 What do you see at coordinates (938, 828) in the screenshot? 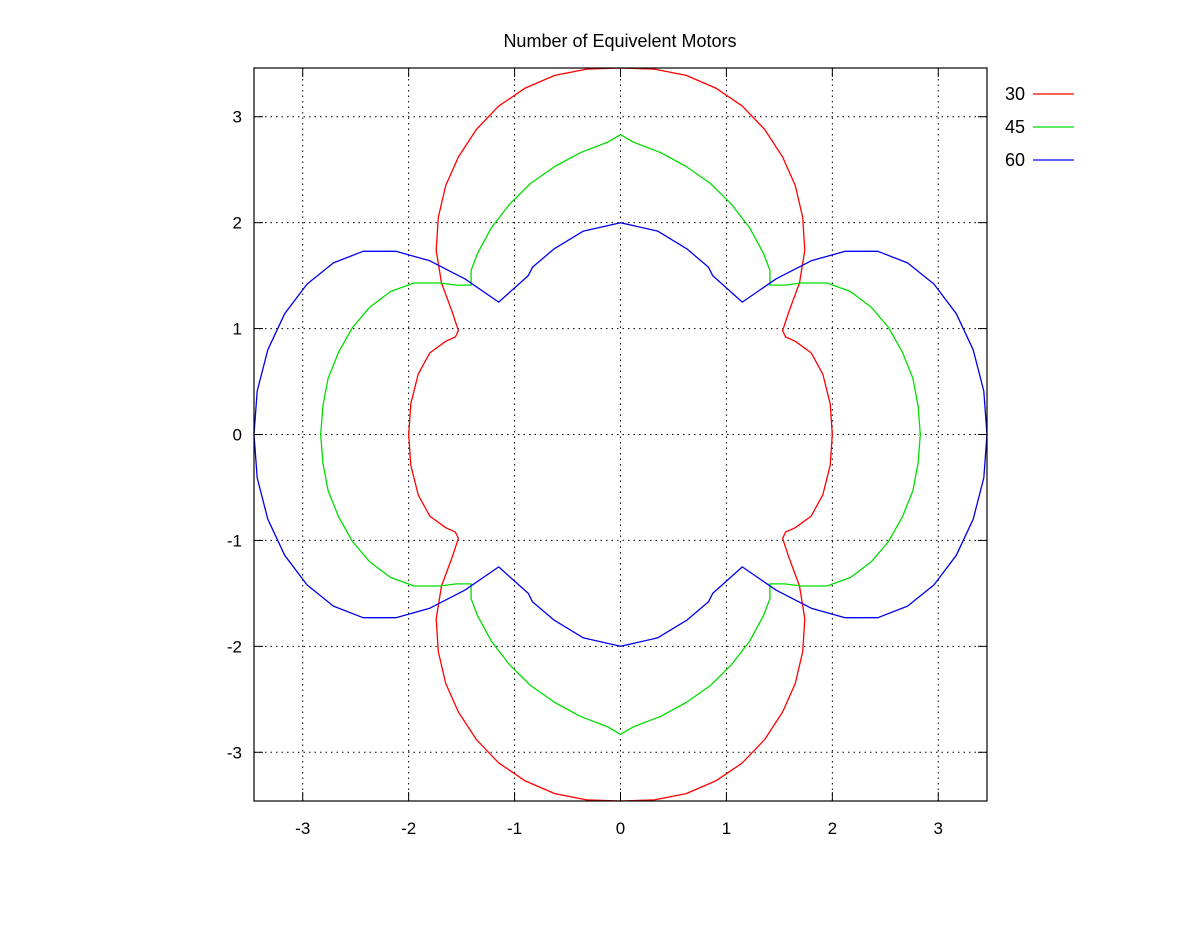
I see `x-tick-label: 3` at bounding box center [938, 828].